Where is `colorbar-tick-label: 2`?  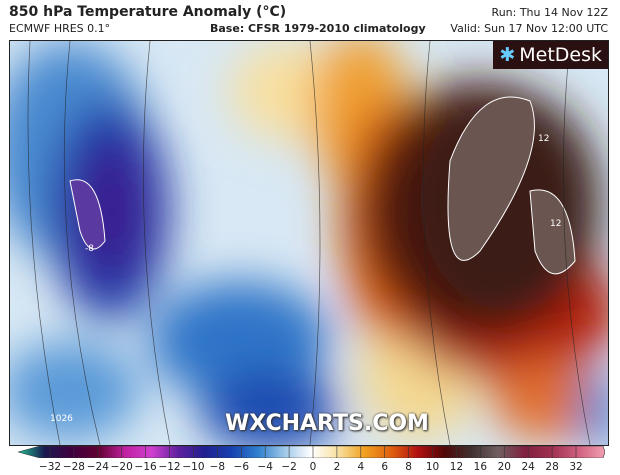 colorbar-tick-label: 2 is located at coordinates (337, 467).